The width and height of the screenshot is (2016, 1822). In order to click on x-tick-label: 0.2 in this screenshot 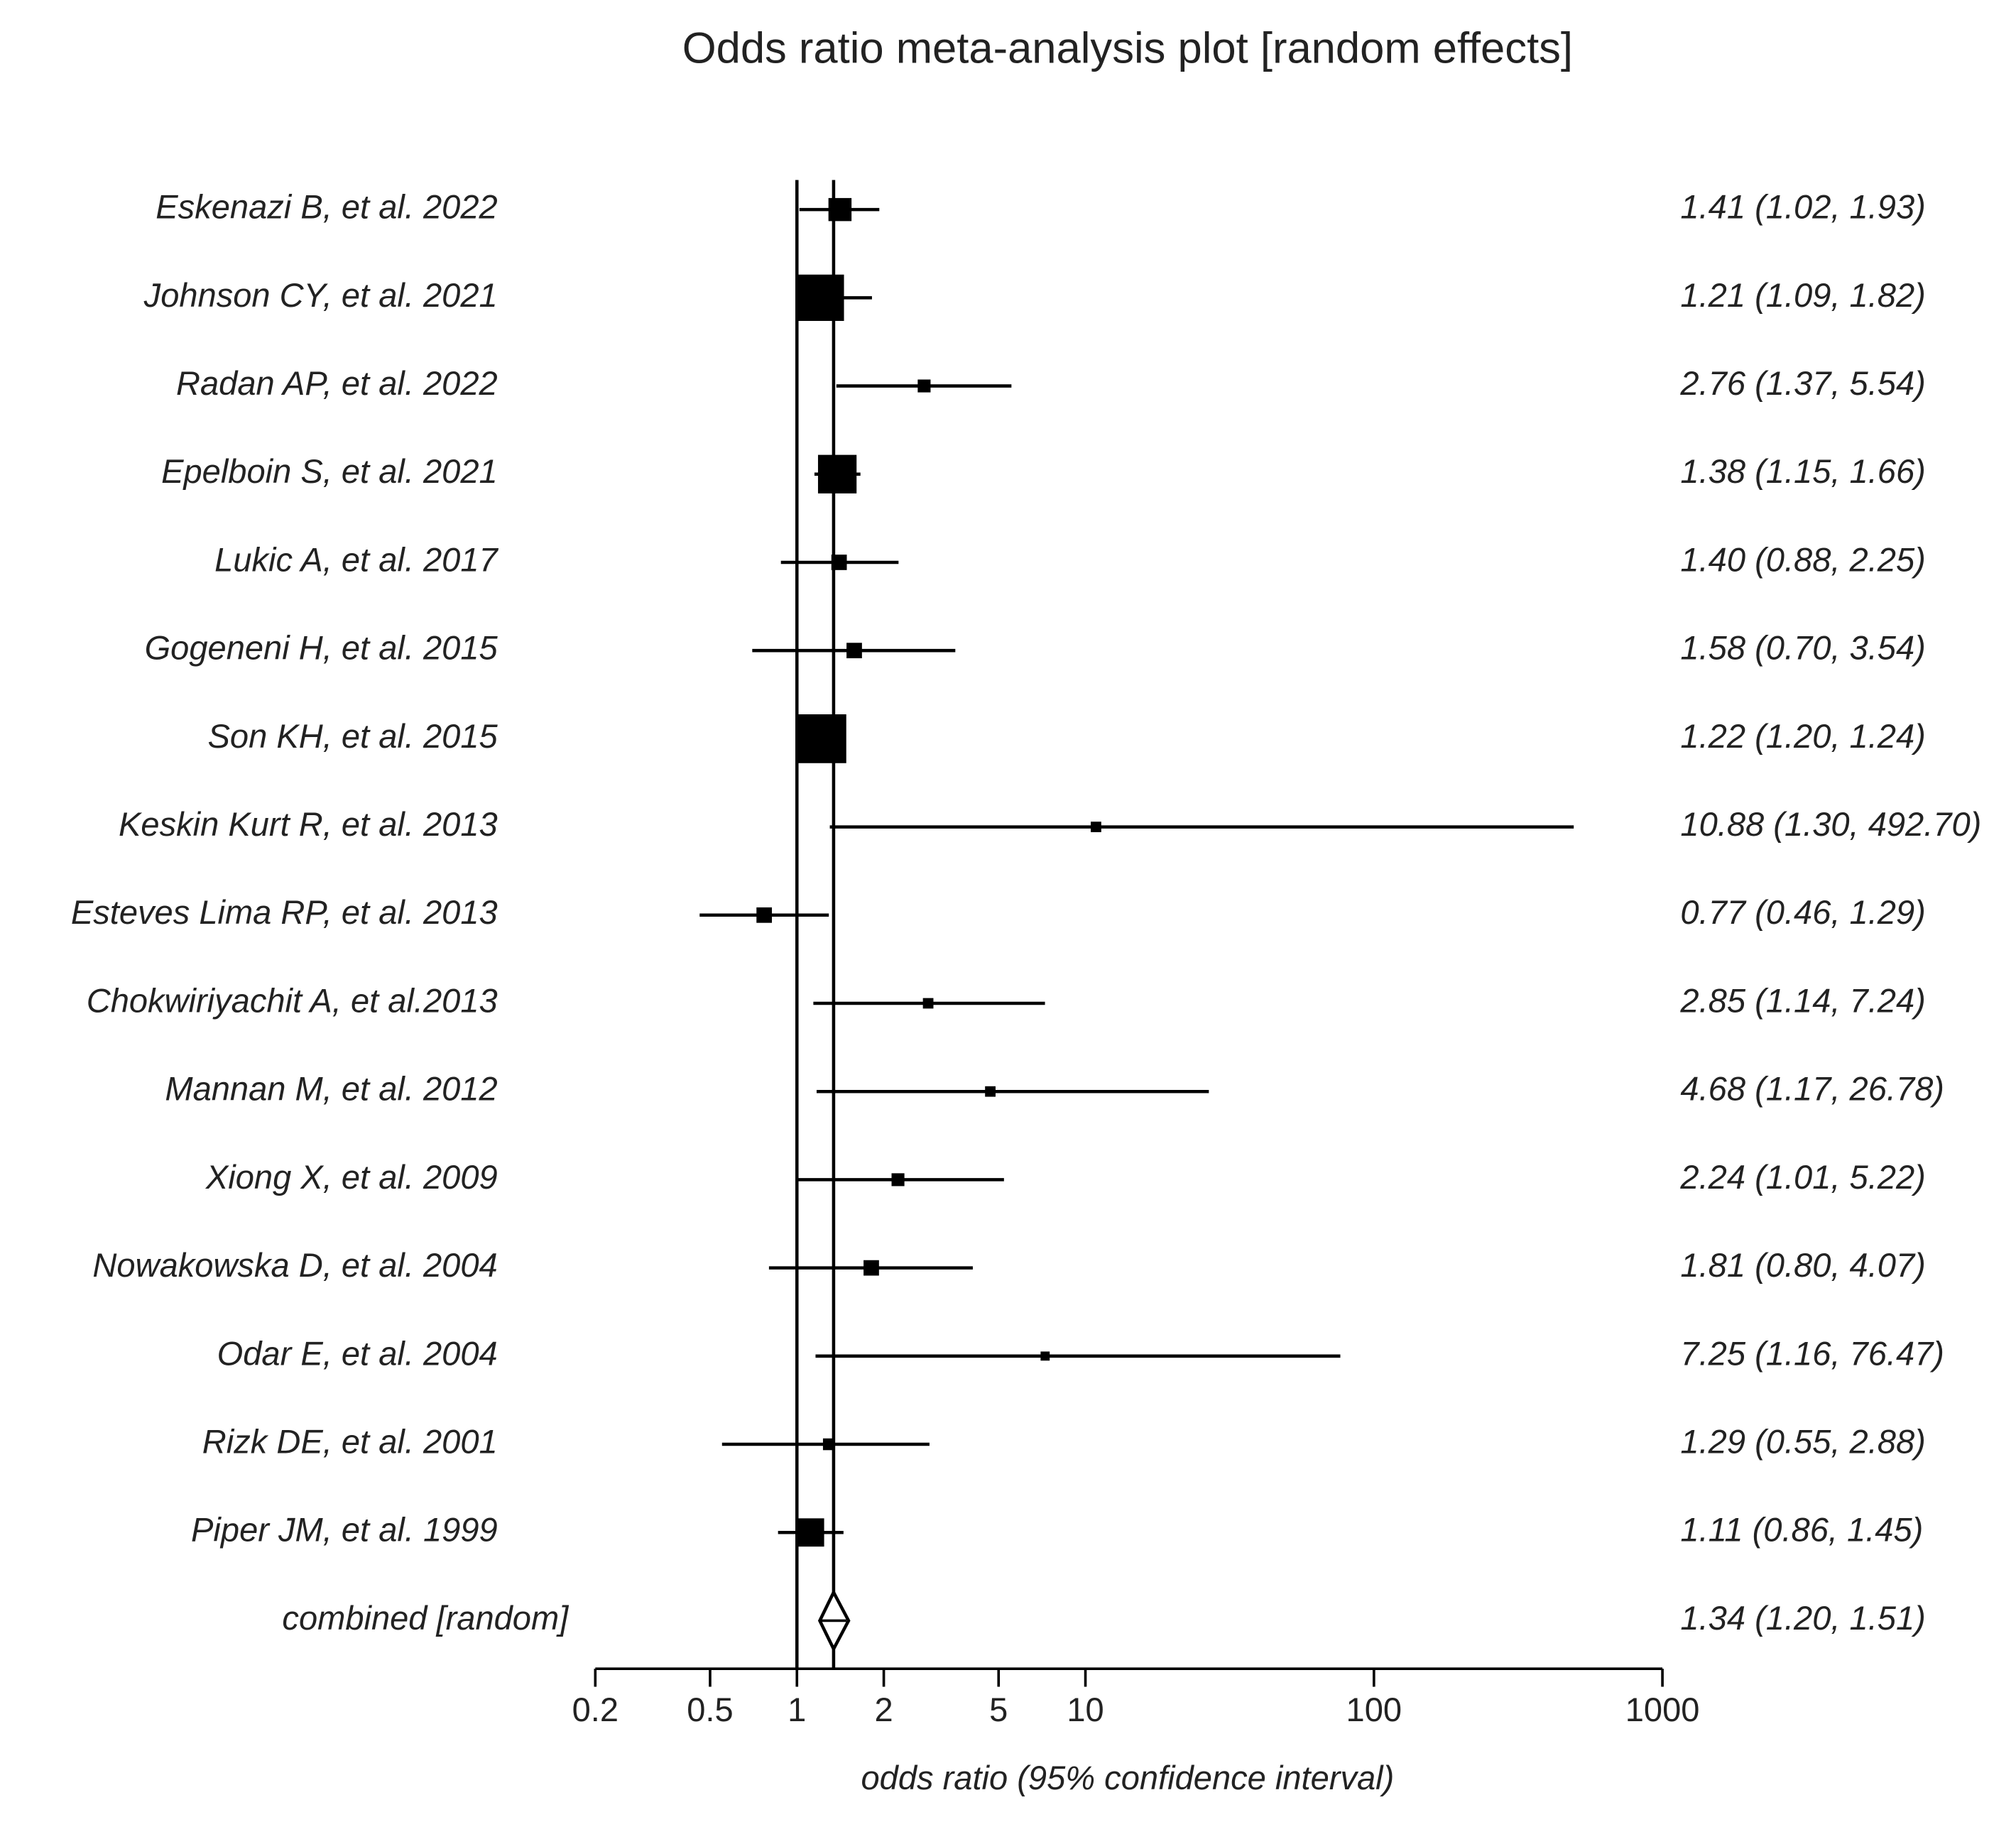, I will do `click(595, 1709)`.